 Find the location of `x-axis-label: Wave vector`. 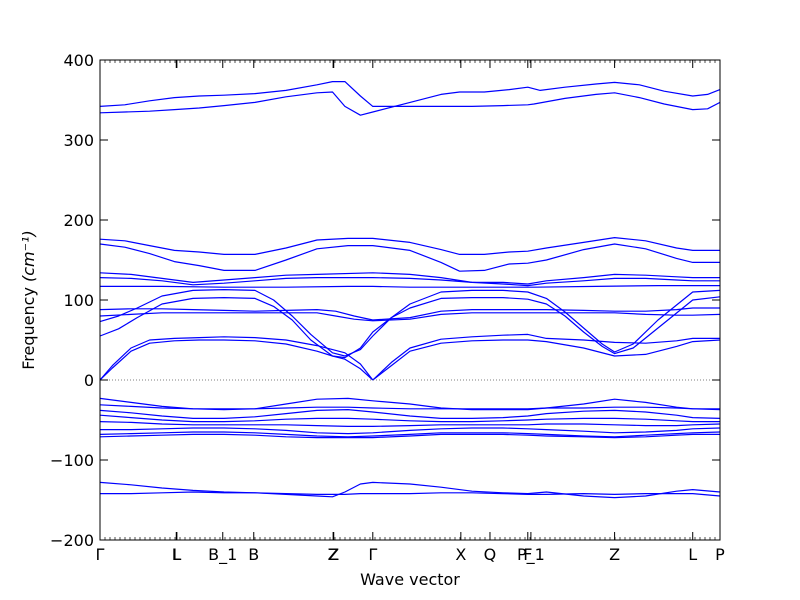

x-axis-label: Wave vector is located at coordinates (410, 579).